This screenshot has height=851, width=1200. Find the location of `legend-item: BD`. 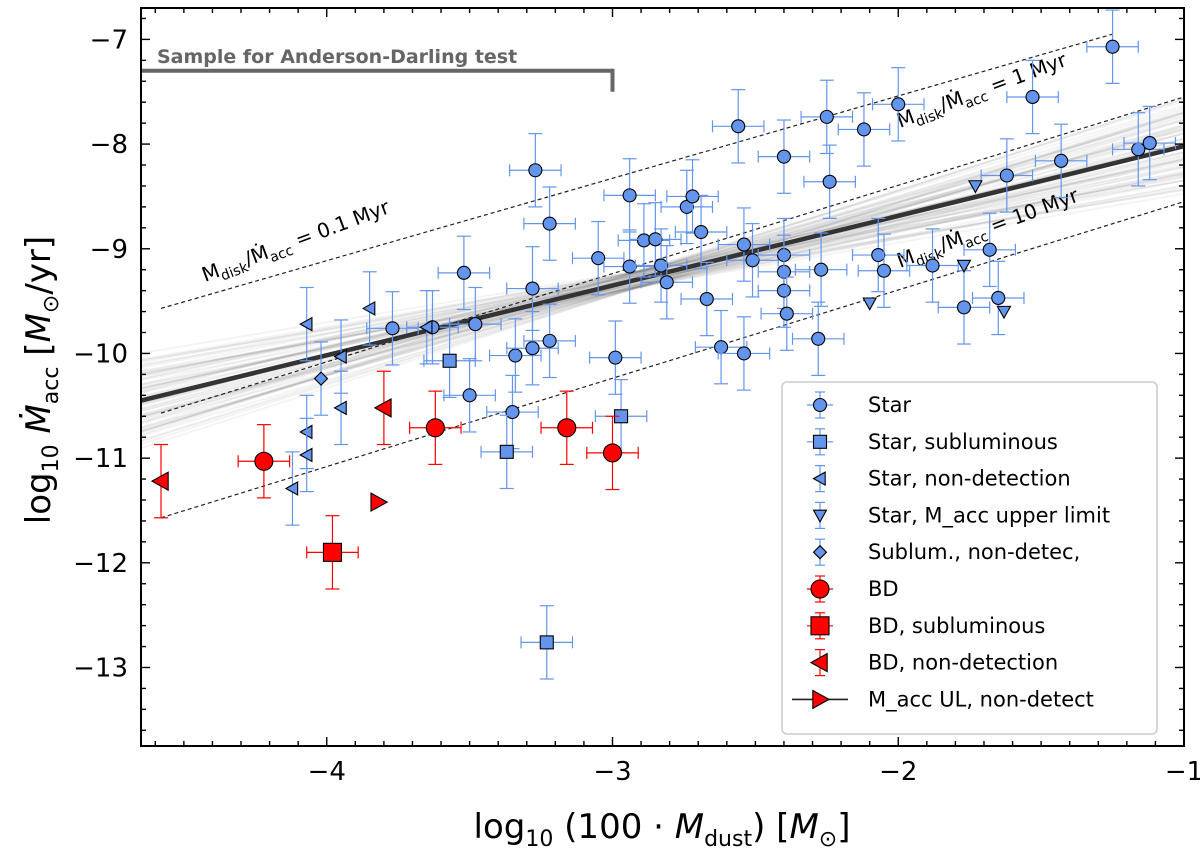

legend-item: BD is located at coordinates (853, 589).